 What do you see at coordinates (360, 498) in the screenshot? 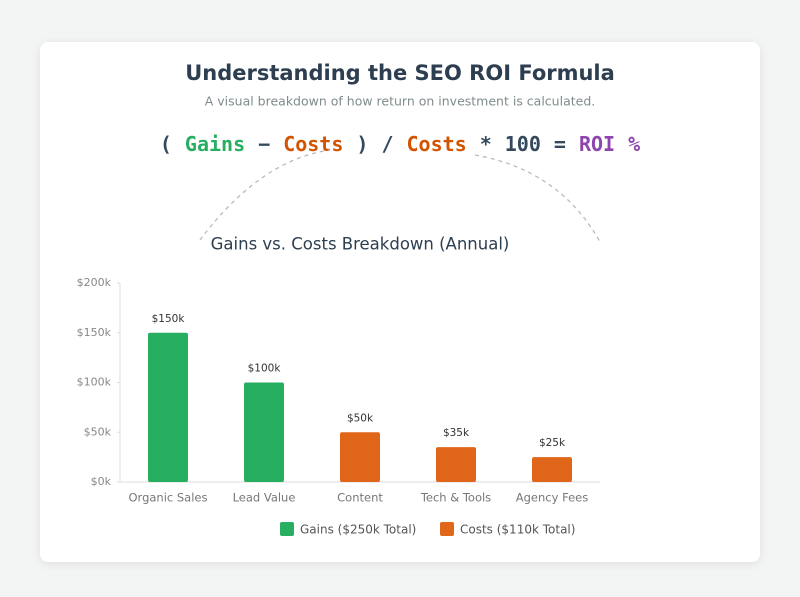
I see `x-tick-label: Content` at bounding box center [360, 498].